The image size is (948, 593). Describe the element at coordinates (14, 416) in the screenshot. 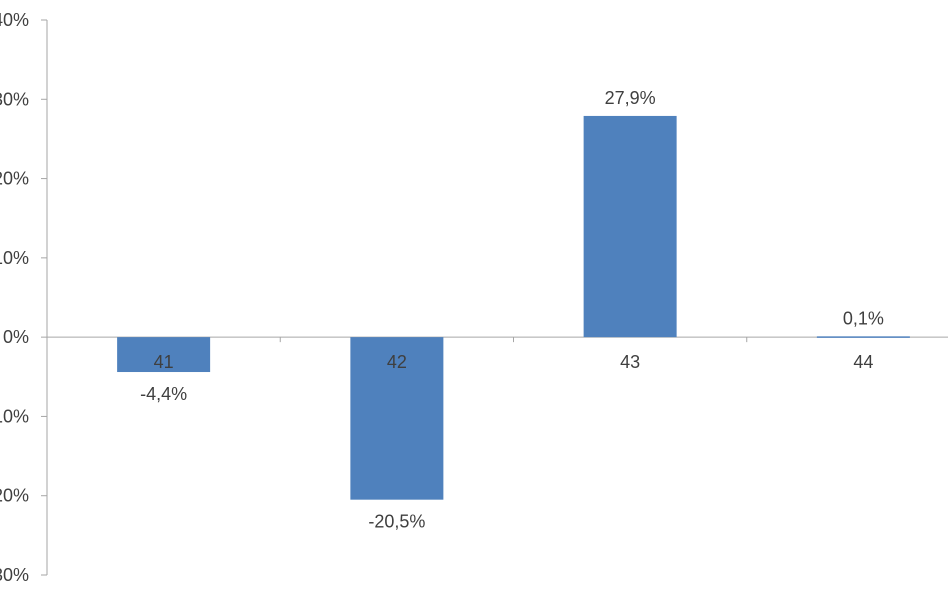

I see `y-tick-label: -10%` at that location.